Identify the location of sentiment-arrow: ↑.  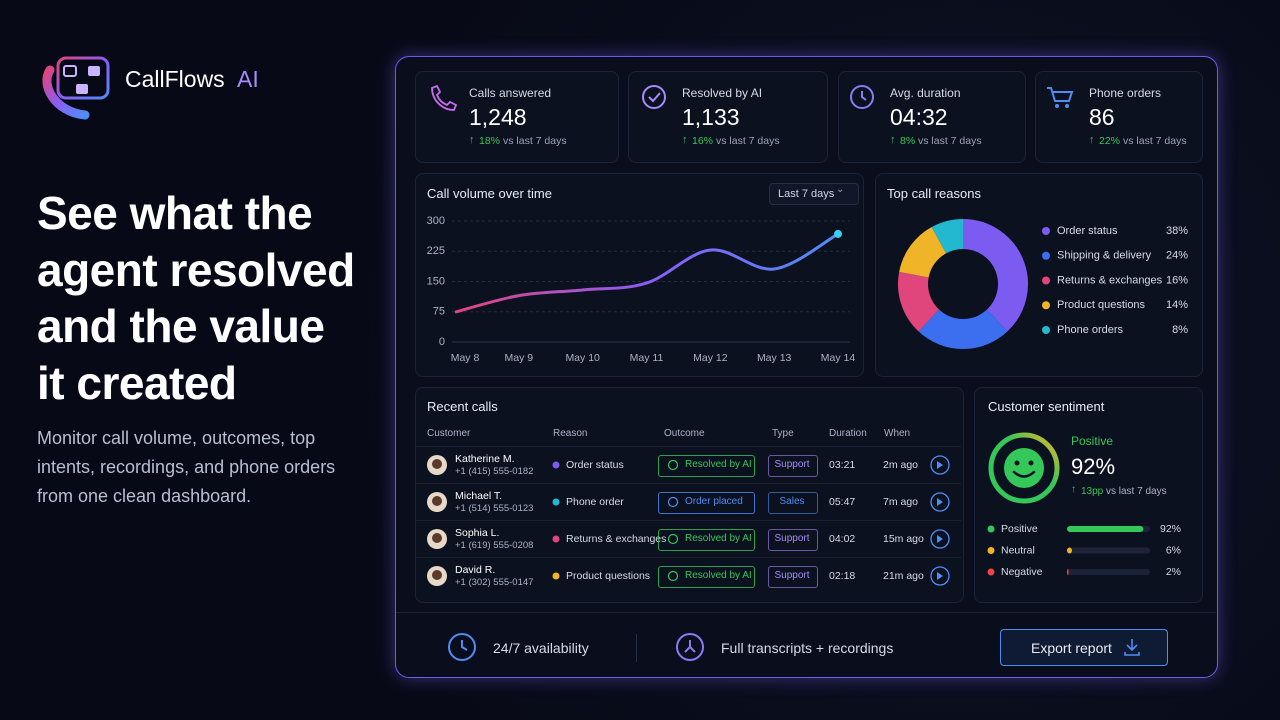
(1073, 489).